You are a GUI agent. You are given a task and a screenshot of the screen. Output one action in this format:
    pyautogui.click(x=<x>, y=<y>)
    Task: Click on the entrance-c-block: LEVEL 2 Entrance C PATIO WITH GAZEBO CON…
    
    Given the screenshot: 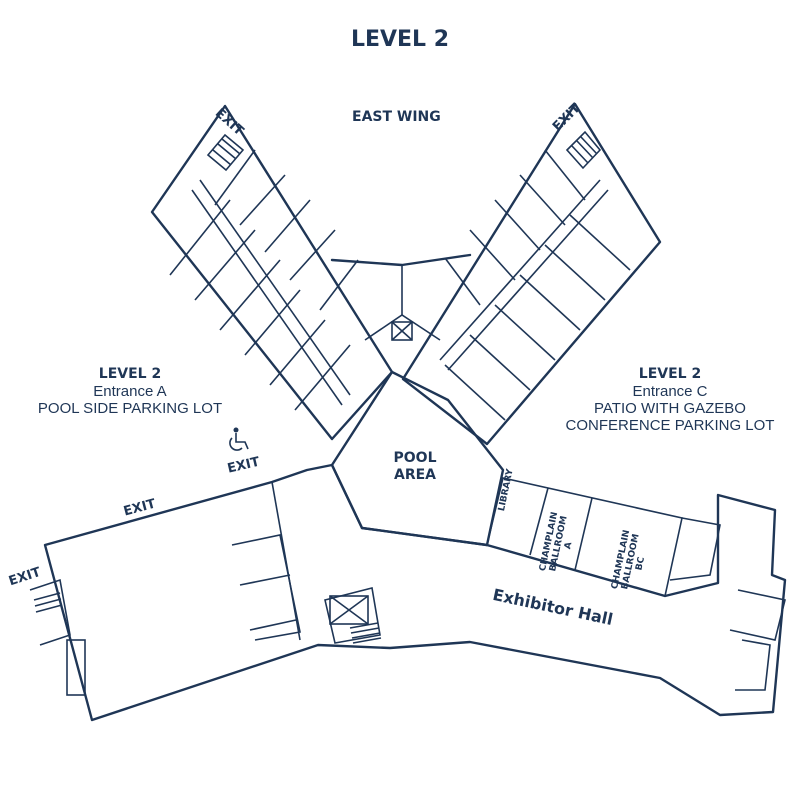 What is the action you would take?
    pyautogui.click(x=670, y=400)
    